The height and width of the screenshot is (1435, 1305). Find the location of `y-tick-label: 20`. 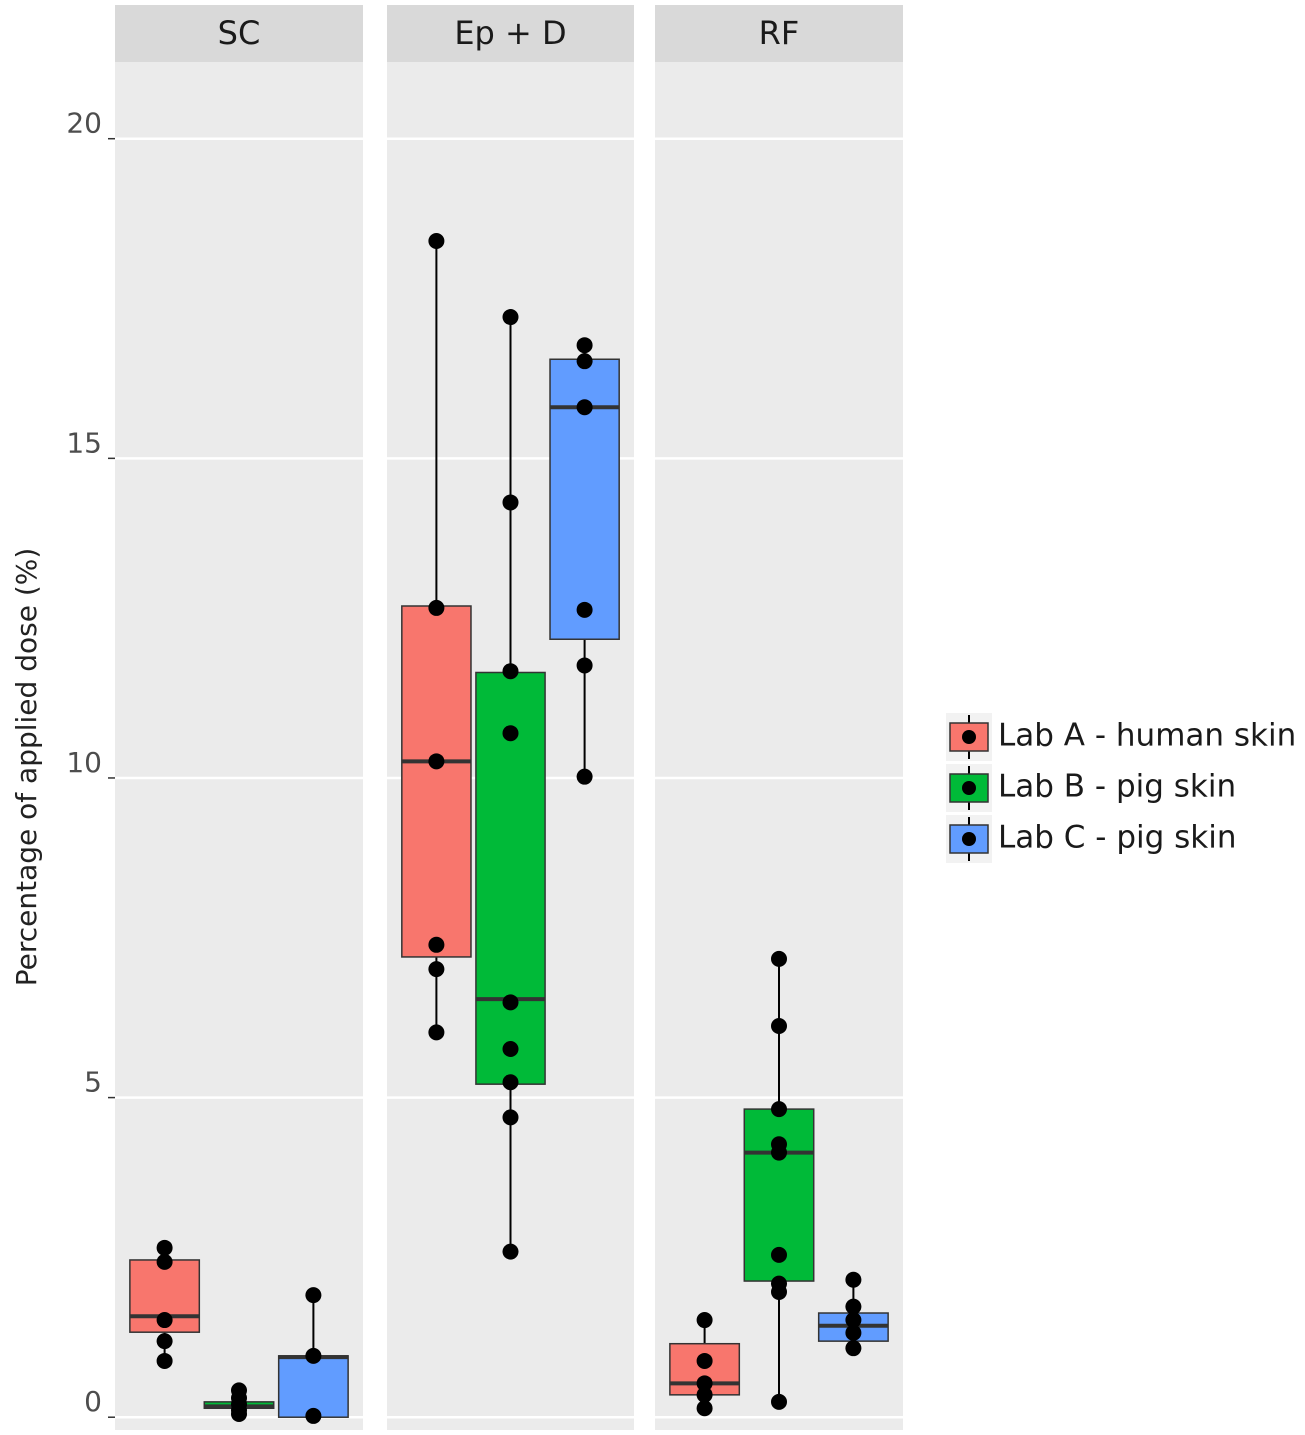

y-tick-label: 20 is located at coordinates (84, 123).